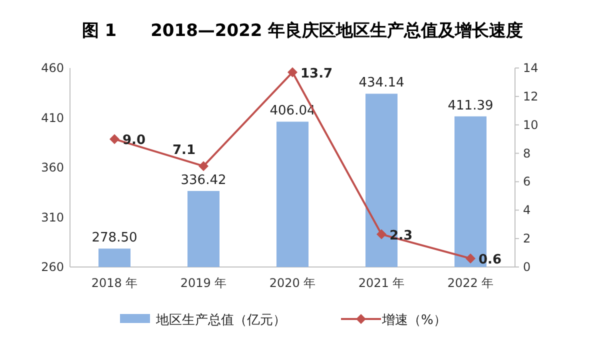 The image size is (605, 340). I want to click on y-tick-label: 260, so click(52, 267).